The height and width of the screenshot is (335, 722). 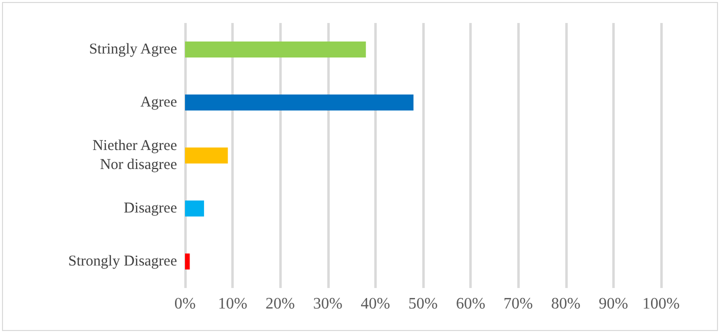 What do you see at coordinates (280, 304) in the screenshot?
I see `x-tick-label: 20%` at bounding box center [280, 304].